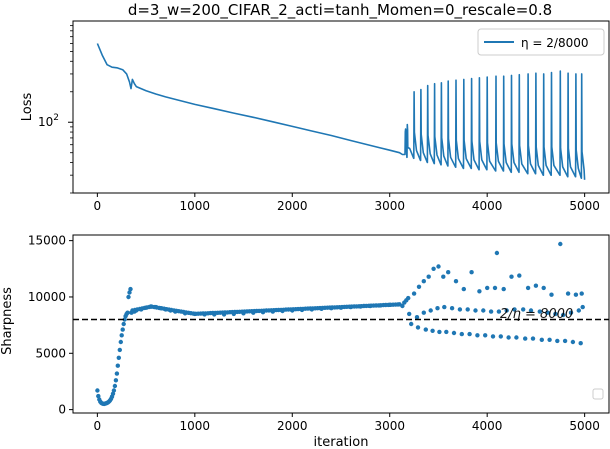  What do you see at coordinates (584, 426) in the screenshot?
I see `sharpness-x-tick-label: 5000` at bounding box center [584, 426].